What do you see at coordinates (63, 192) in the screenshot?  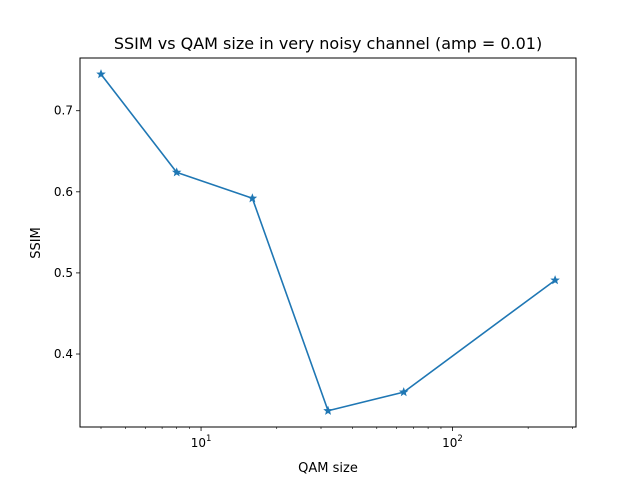 I see `y-tick-label: 0.6` at bounding box center [63, 192].